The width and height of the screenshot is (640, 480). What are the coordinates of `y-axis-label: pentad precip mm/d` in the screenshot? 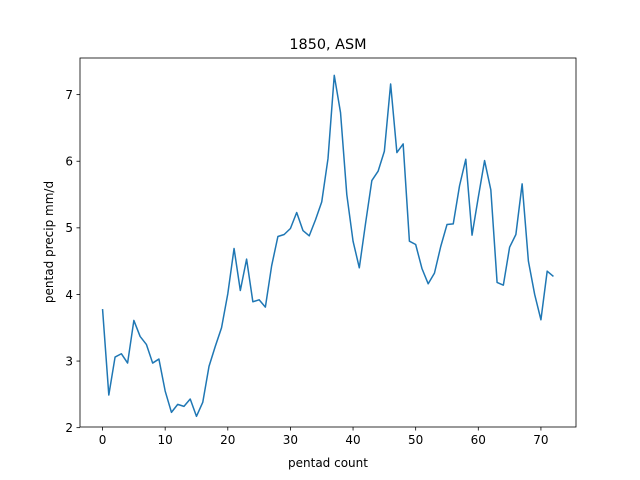 It's located at (49, 242).